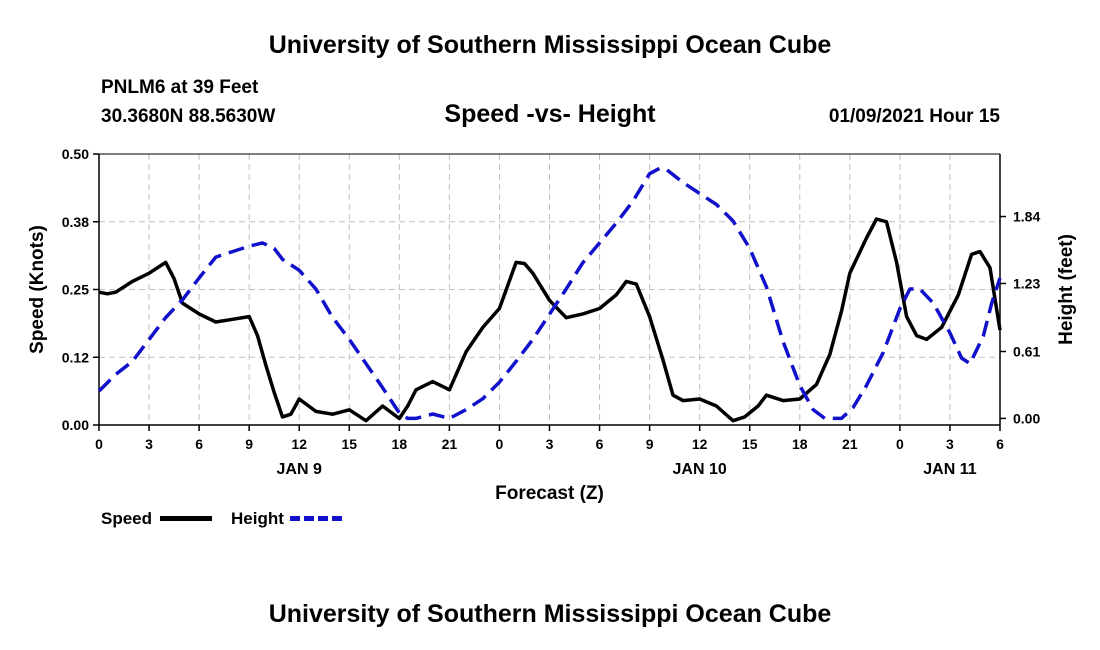  What do you see at coordinates (75, 425) in the screenshot?
I see `y-left-tick-label: 0.00` at bounding box center [75, 425].